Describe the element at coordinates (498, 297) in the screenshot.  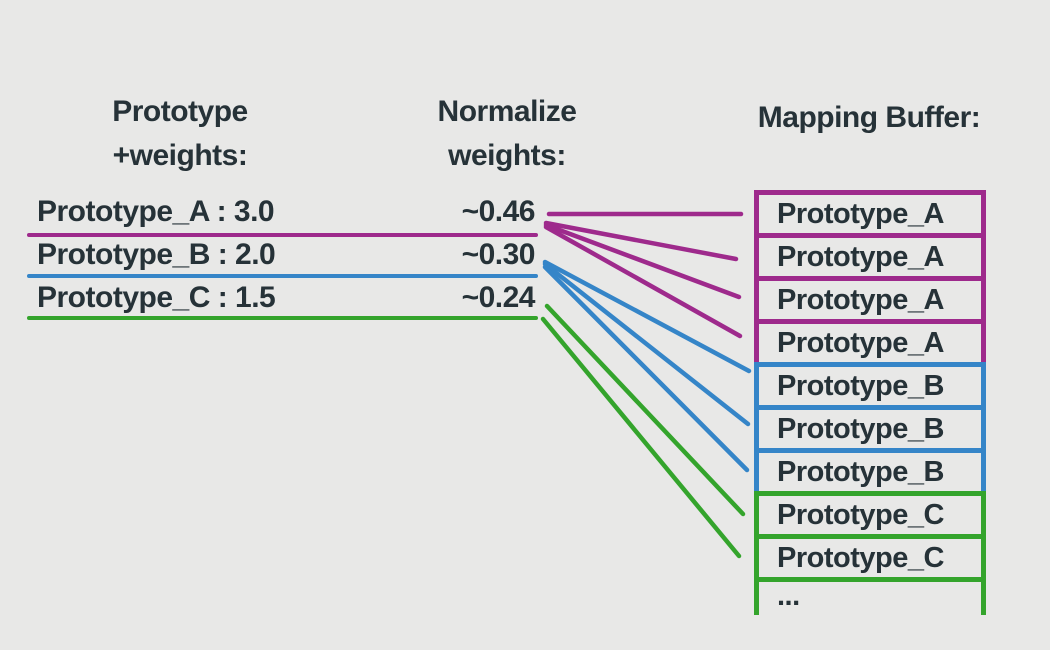
I see `weight-normalized-value: ~0.24` at that location.